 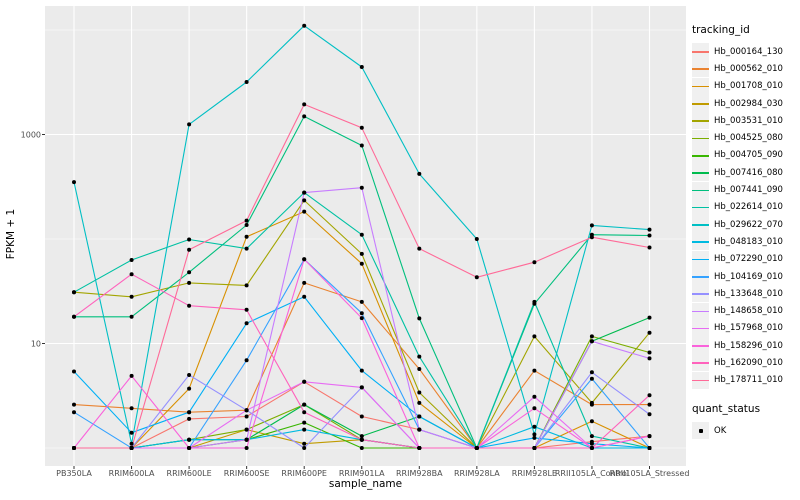 I want to click on legend-label: Hb_000164_130, so click(x=748, y=51).